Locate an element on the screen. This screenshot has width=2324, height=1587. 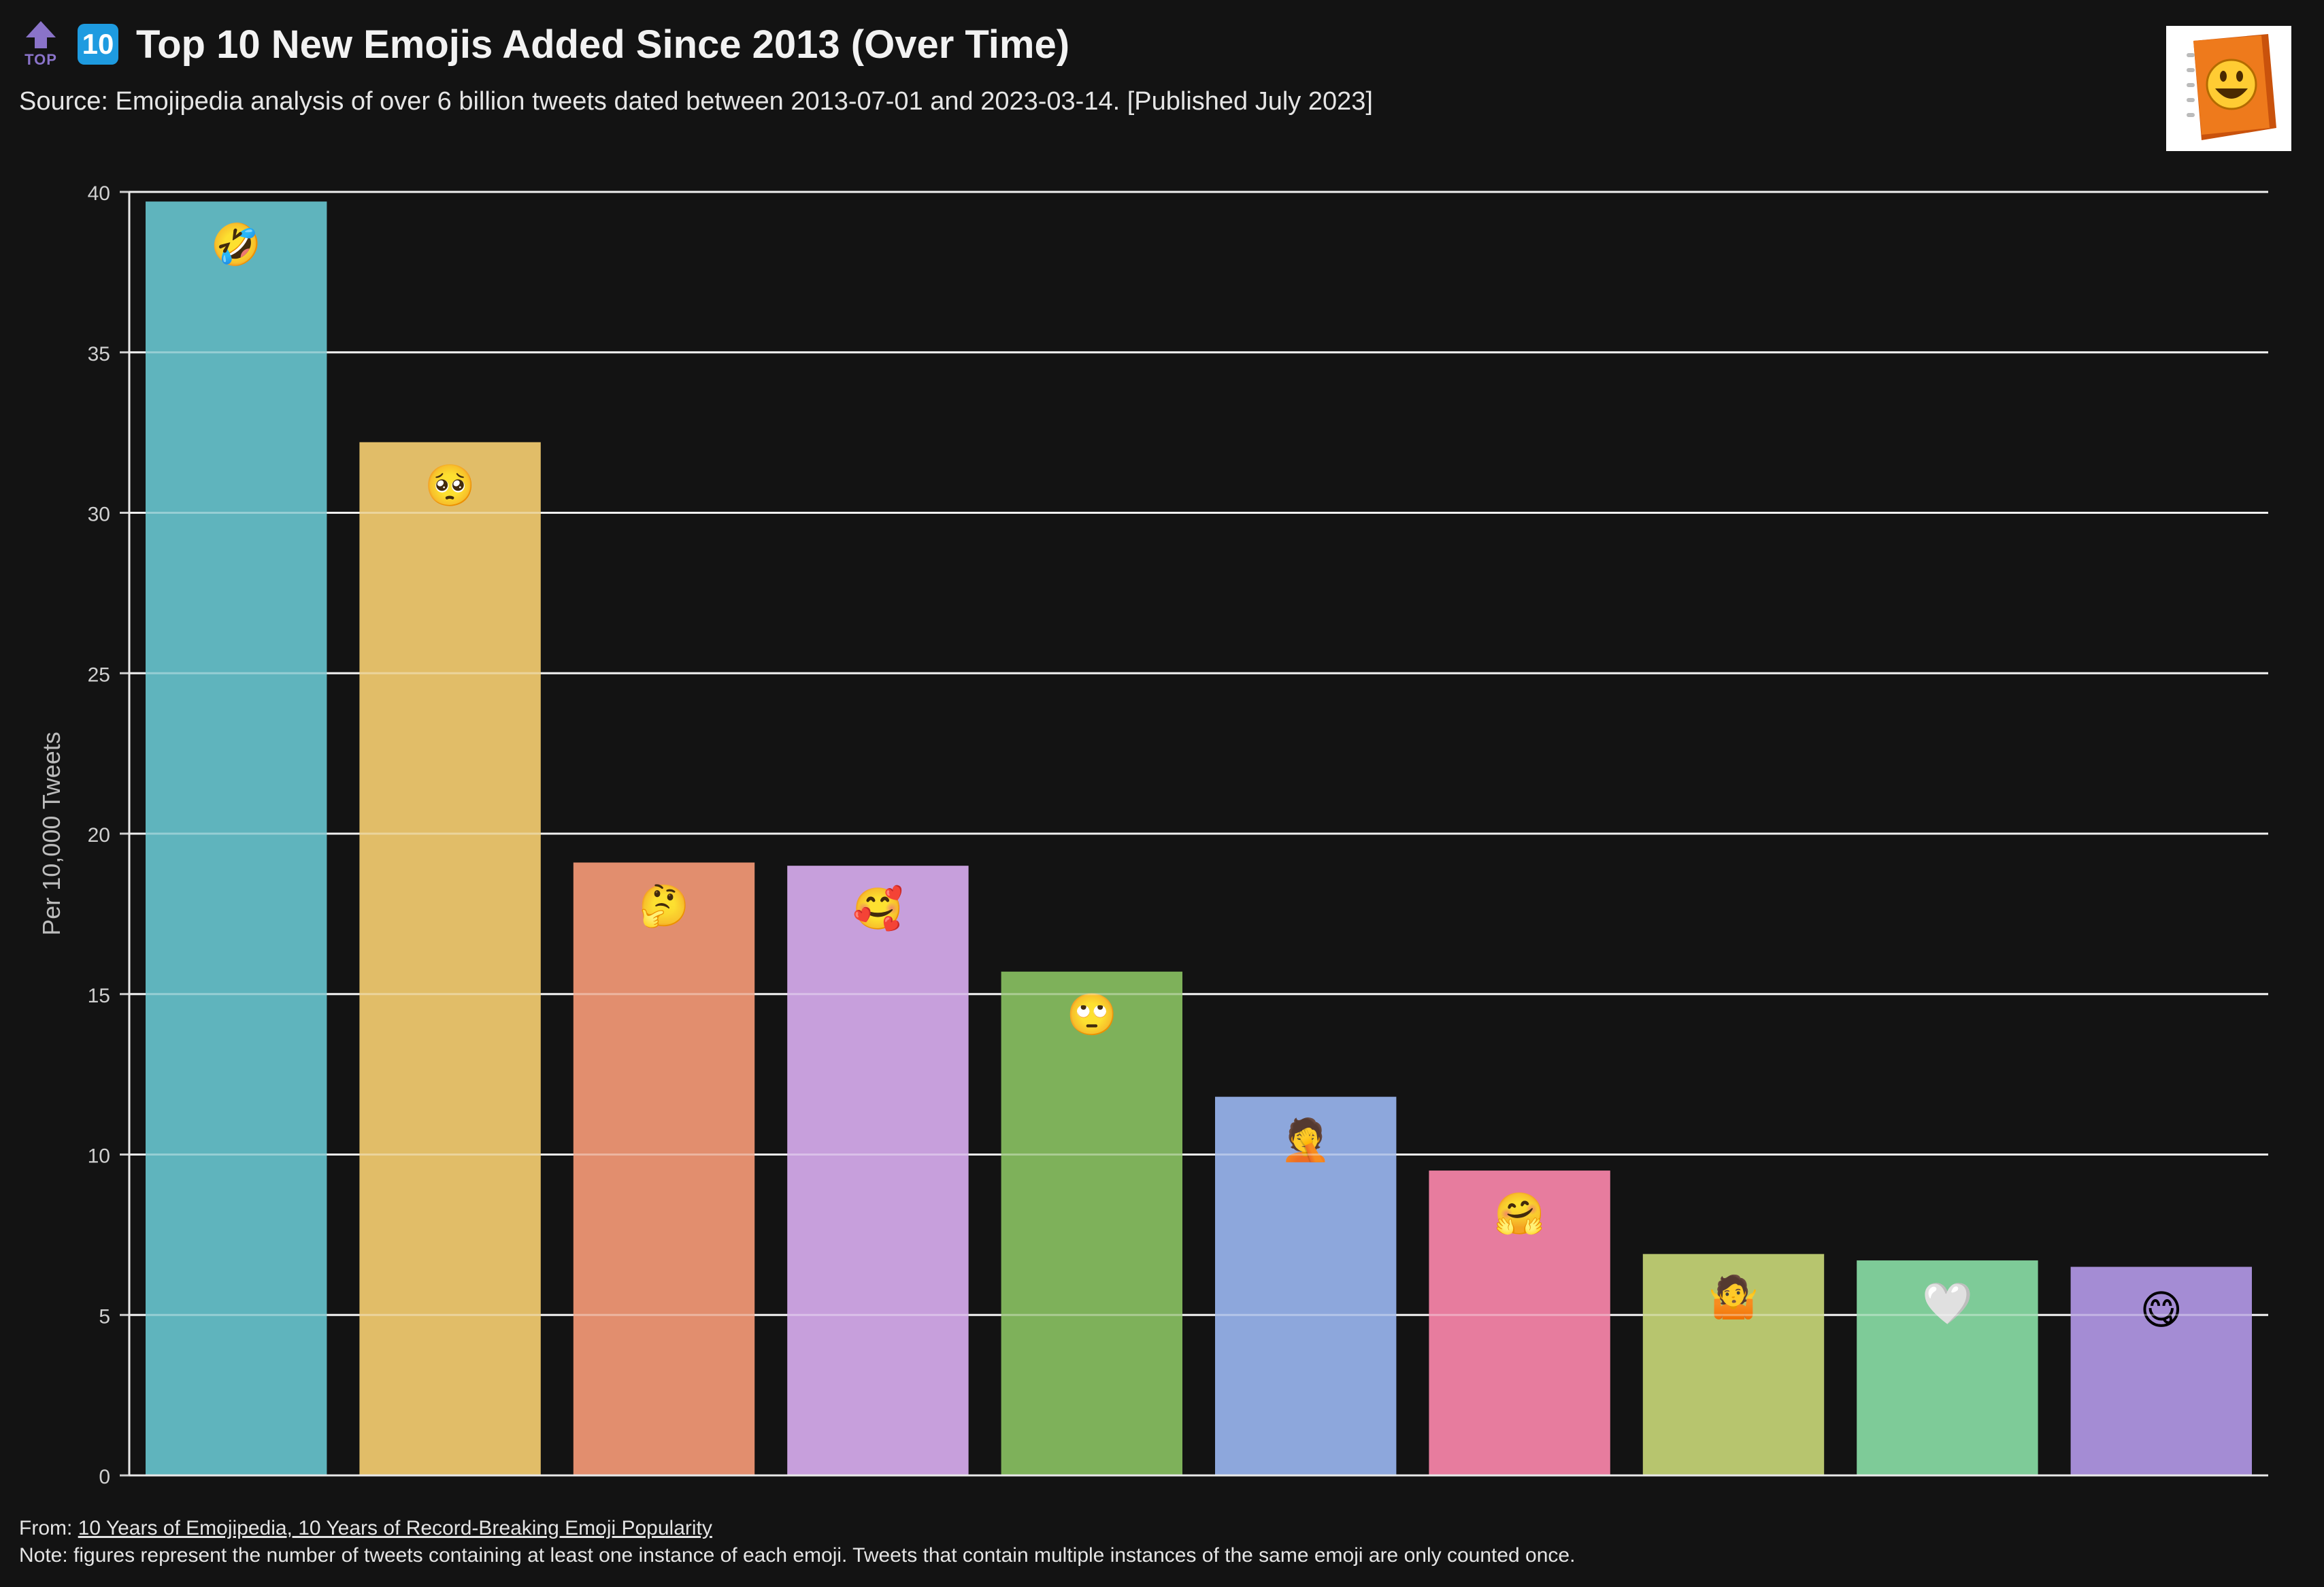
bar-rofl-emoji is located at coordinates (236, 838).